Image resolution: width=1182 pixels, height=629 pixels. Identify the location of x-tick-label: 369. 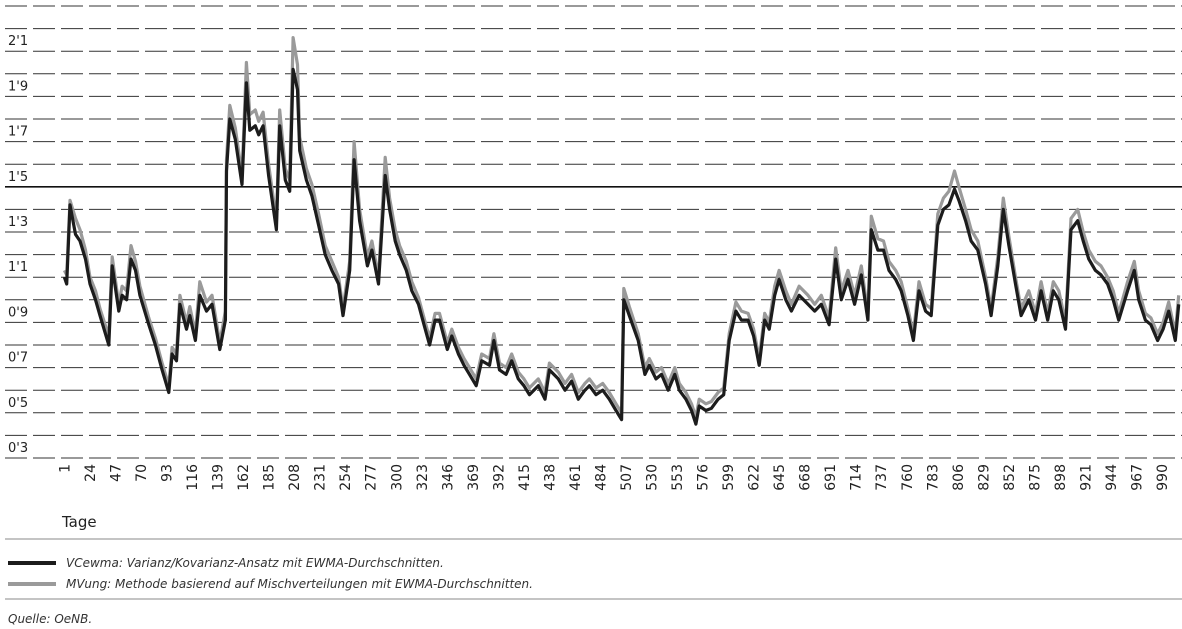
(474, 477).